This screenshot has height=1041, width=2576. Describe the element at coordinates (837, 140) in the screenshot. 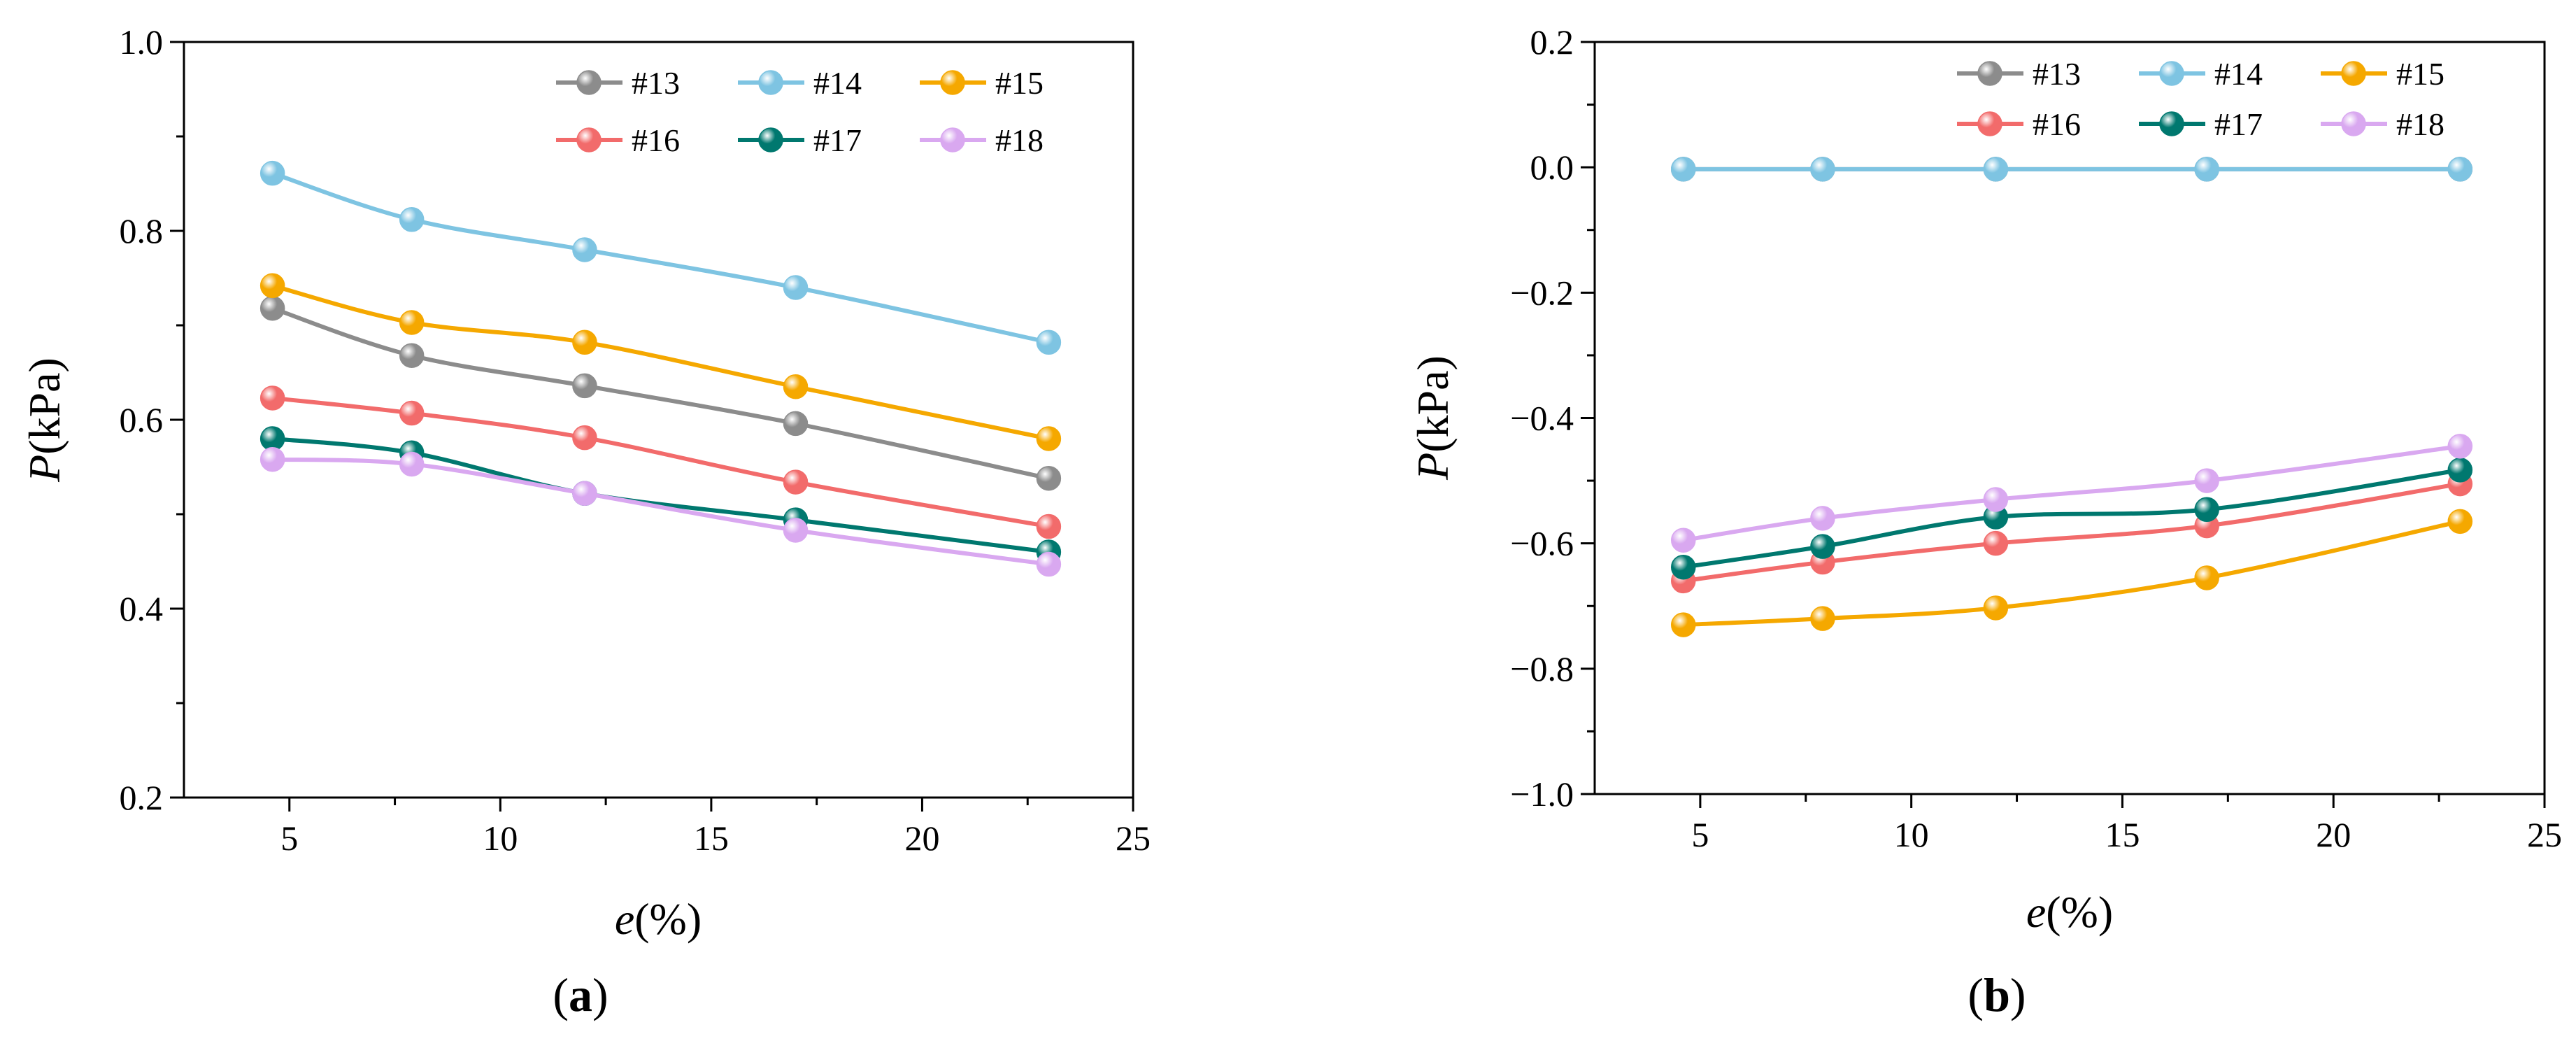

I see `legend-label: #17` at that location.